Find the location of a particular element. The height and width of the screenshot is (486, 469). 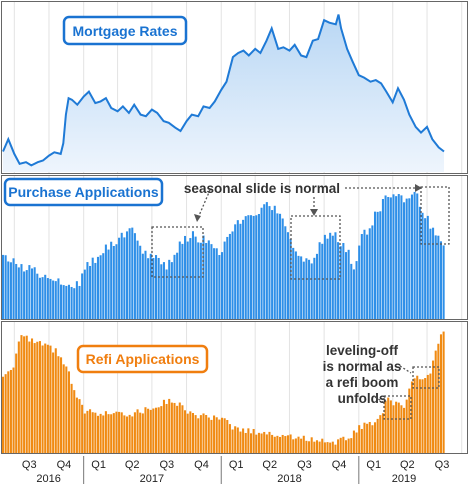

purchase-title-box is located at coordinates (83, 192).